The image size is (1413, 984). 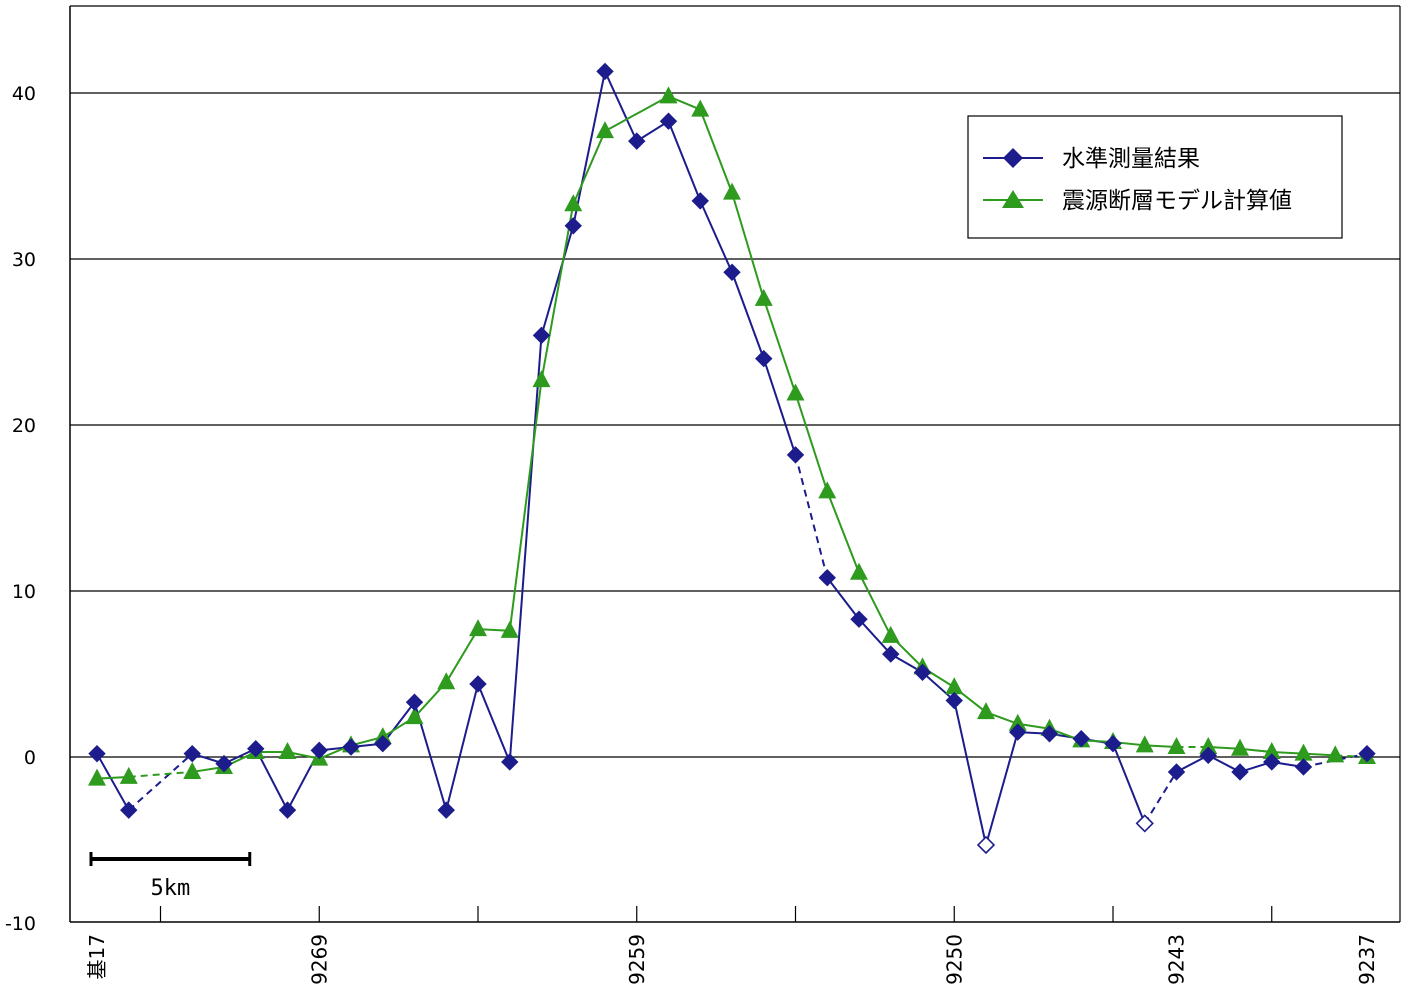 What do you see at coordinates (1137, 201) in the screenshot?
I see `legend-item-model: 震源断層モデル計算値` at bounding box center [1137, 201].